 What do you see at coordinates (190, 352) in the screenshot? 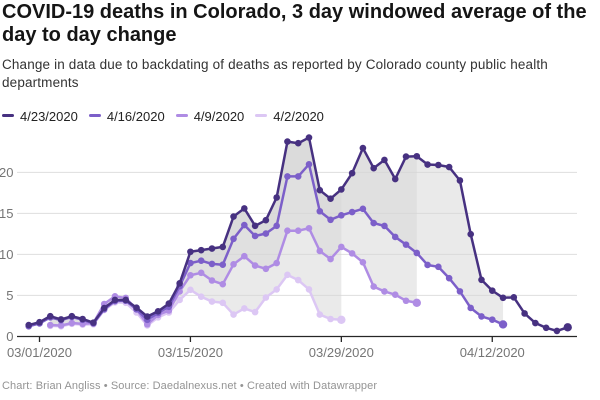
I see `svg-text: 03/15/2020` at bounding box center [190, 352].